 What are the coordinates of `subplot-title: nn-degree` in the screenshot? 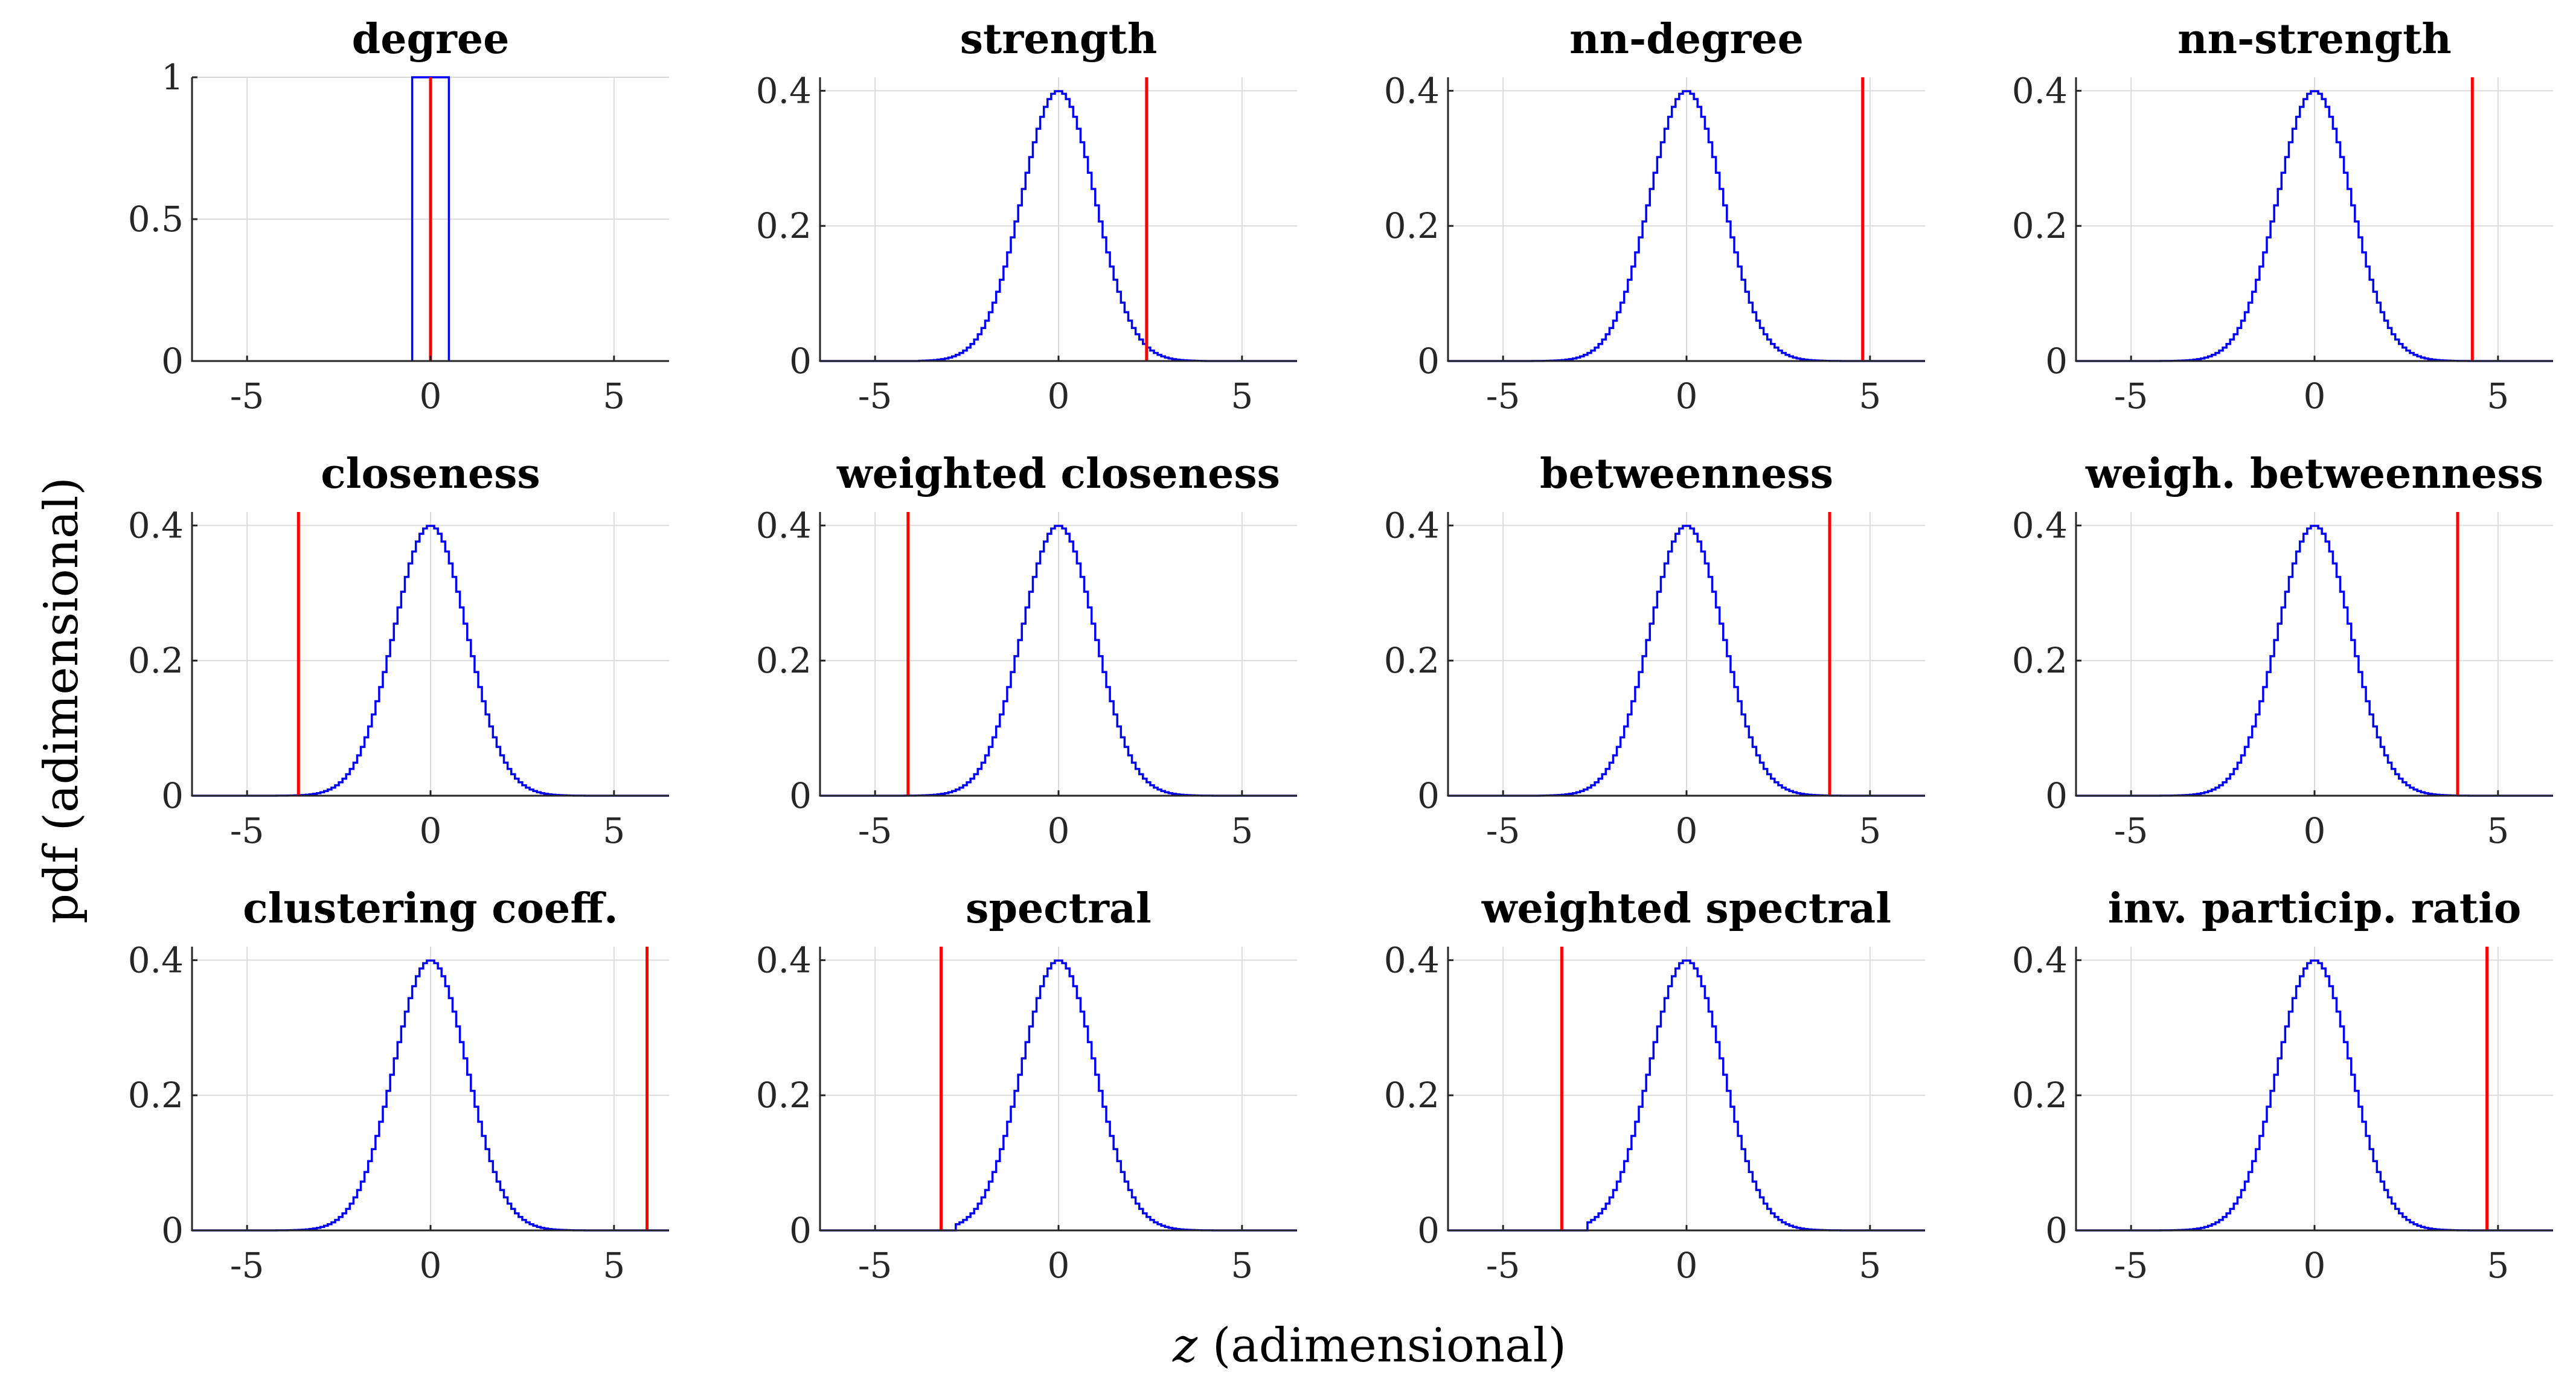 It's located at (1686, 39).